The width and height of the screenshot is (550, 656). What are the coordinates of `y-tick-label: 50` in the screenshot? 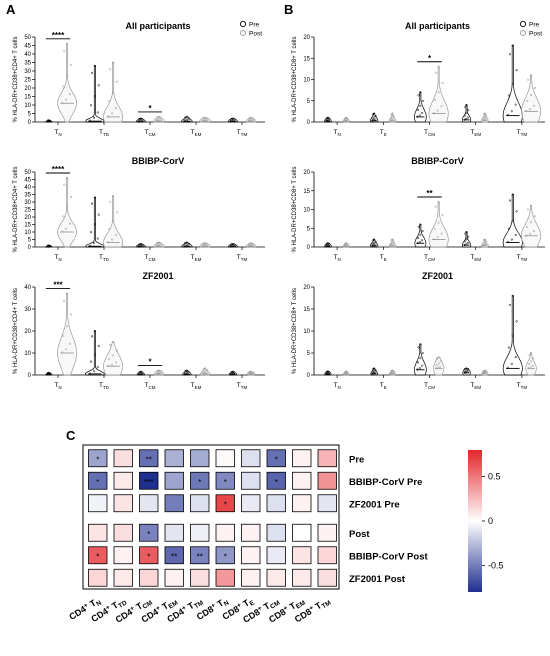 It's located at (27, 173).